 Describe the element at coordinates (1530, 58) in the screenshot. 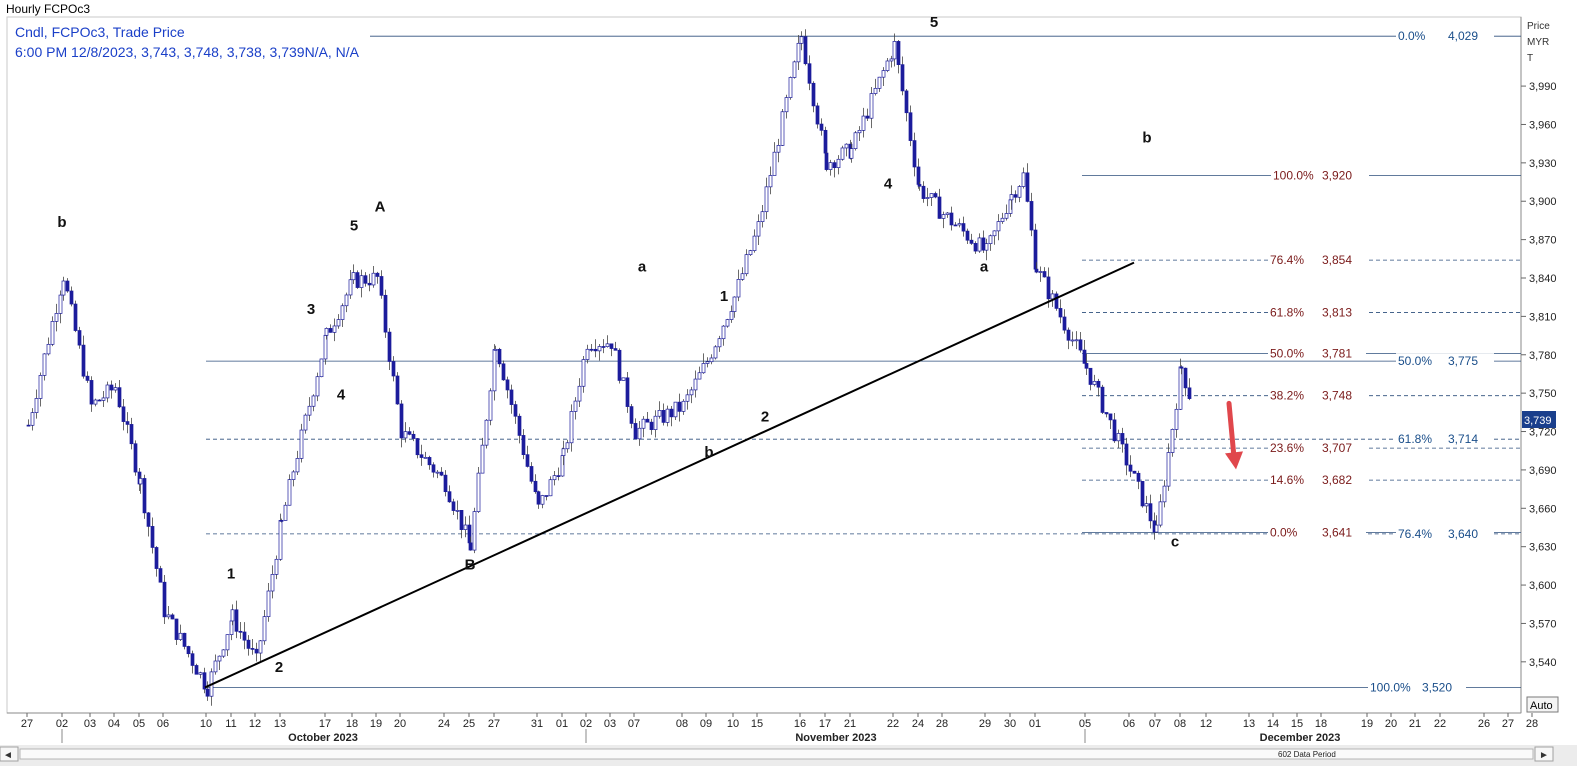

I see `price-header-3: T` at that location.